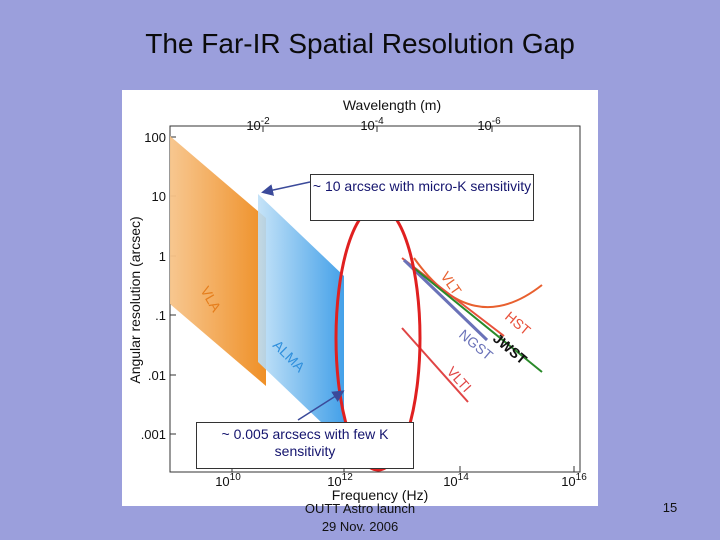 This screenshot has width=720, height=540. Describe the element at coordinates (218, 261) in the screenshot. I see `vla-band` at that location.